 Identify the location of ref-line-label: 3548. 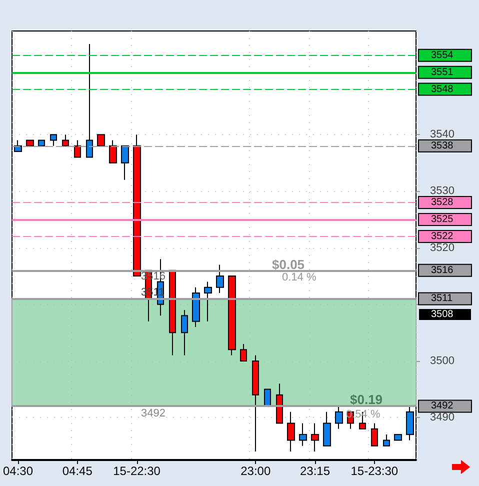
(442, 89).